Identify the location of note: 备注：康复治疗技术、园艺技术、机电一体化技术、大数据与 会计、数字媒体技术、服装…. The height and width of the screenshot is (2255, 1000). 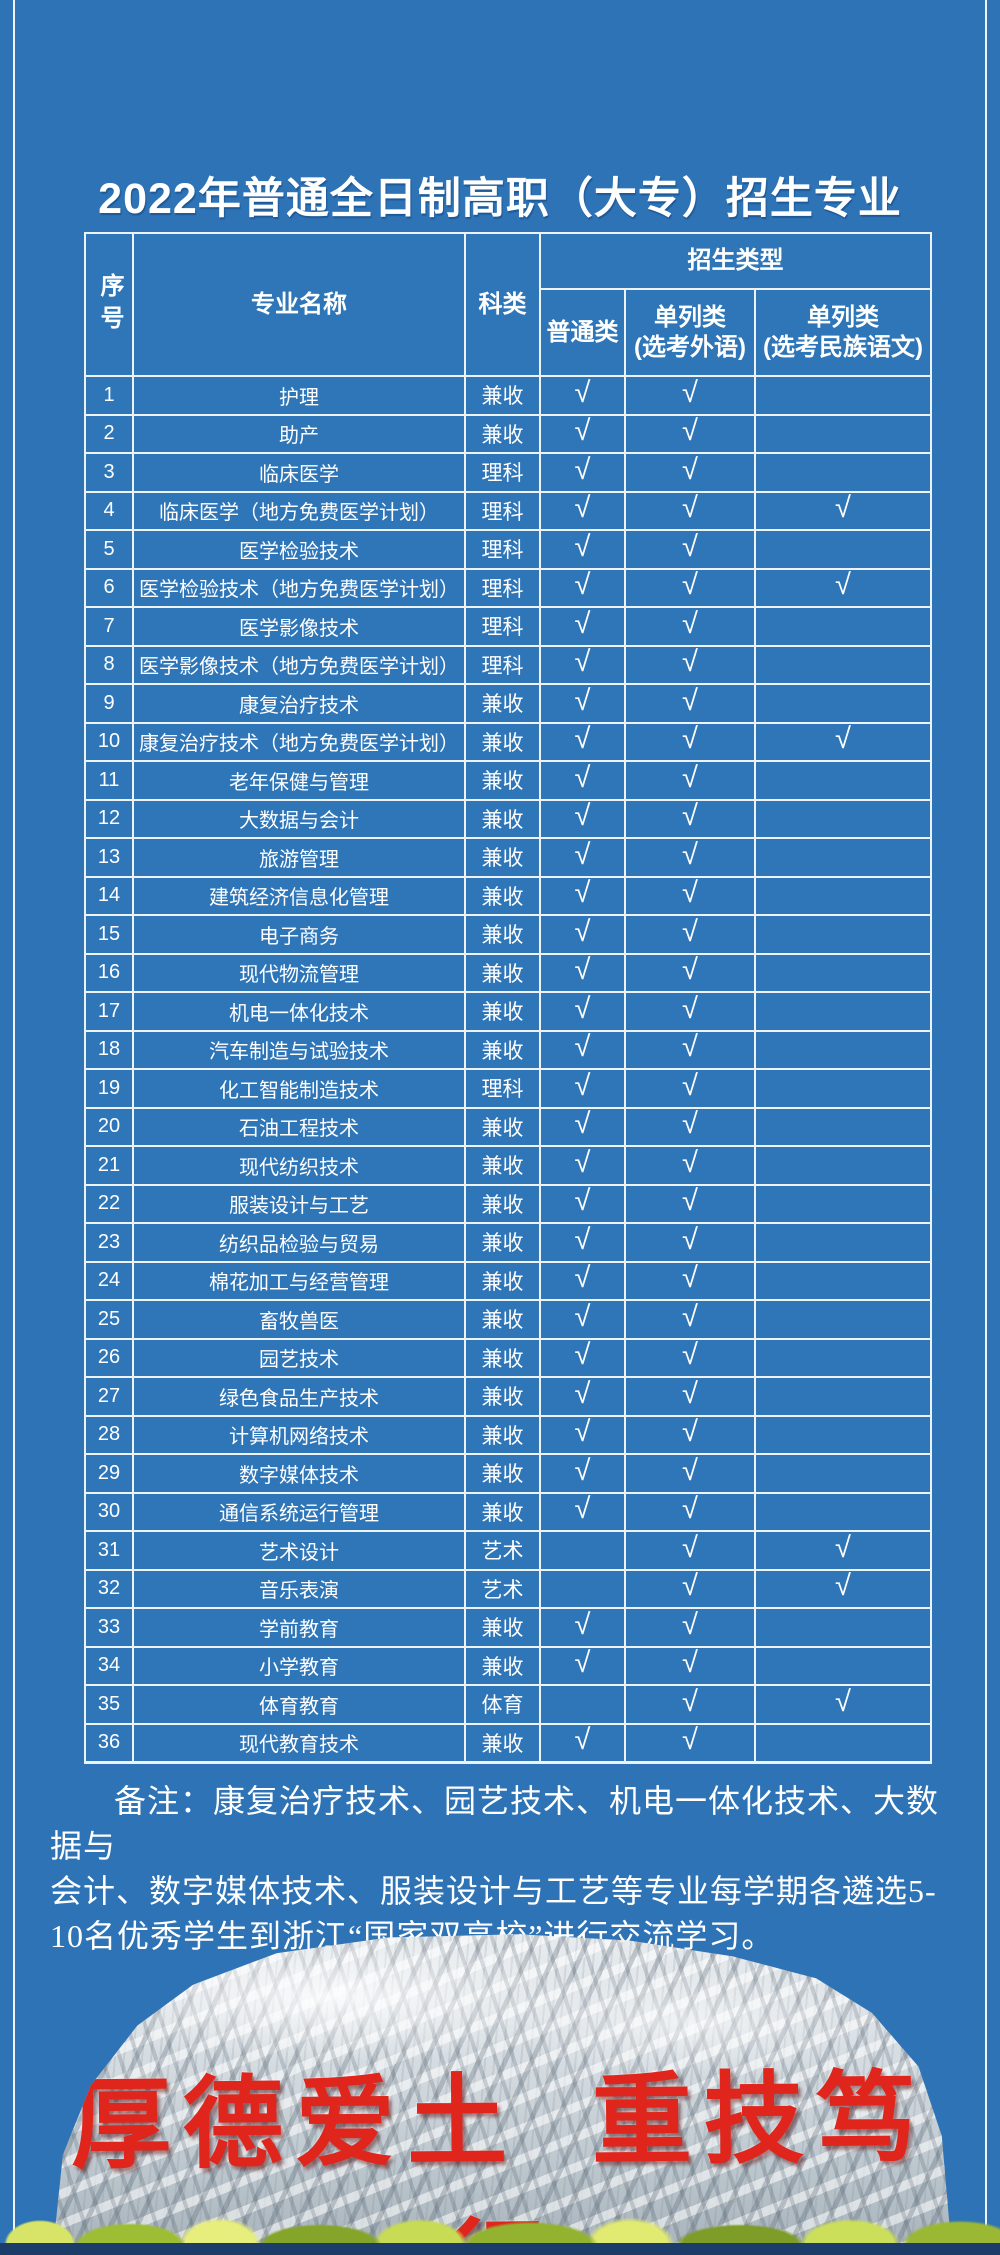
(500, 1869).